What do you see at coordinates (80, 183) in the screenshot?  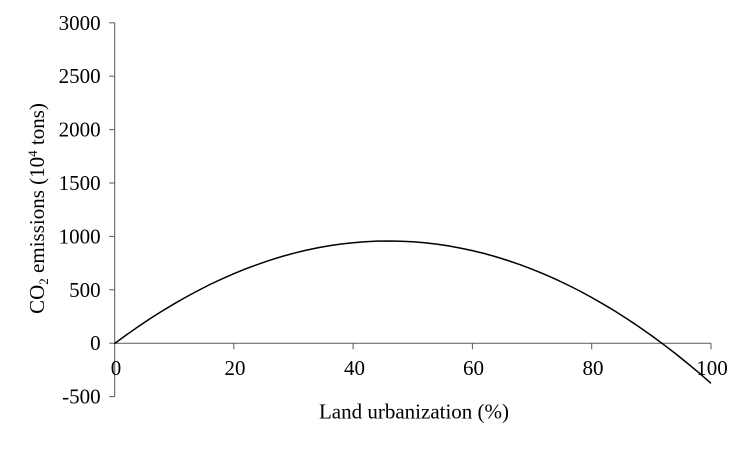 I see `svg-text: 1500` at bounding box center [80, 183].